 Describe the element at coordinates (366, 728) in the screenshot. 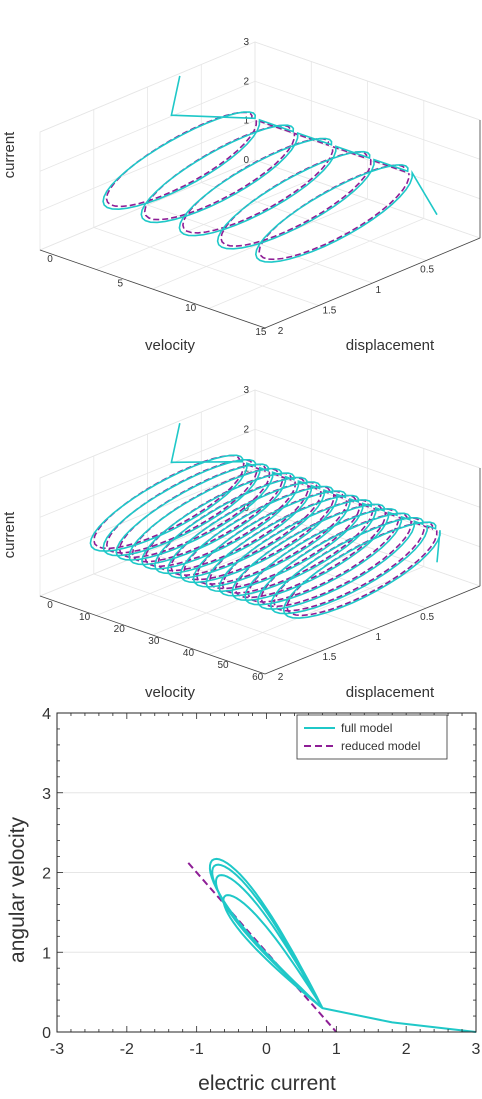

I see `legend-label-full-model: full model` at that location.